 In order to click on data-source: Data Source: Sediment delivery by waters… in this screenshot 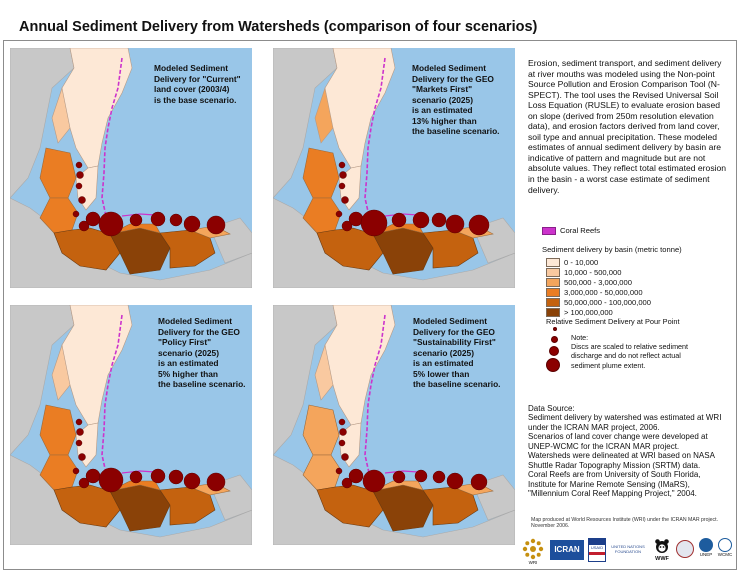, I will do `click(625, 451)`.